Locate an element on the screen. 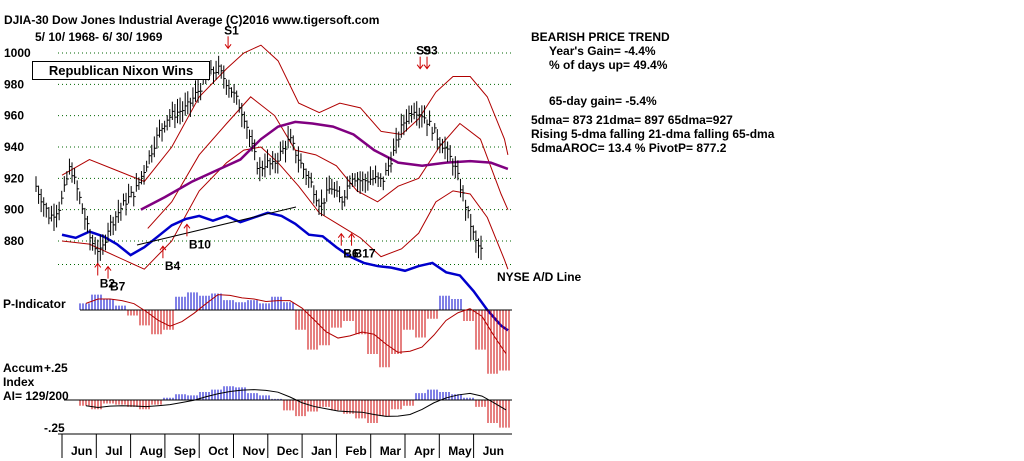 Image resolution: width=1024 pixels, height=461 pixels. upper-band-line is located at coordinates (285, 113).